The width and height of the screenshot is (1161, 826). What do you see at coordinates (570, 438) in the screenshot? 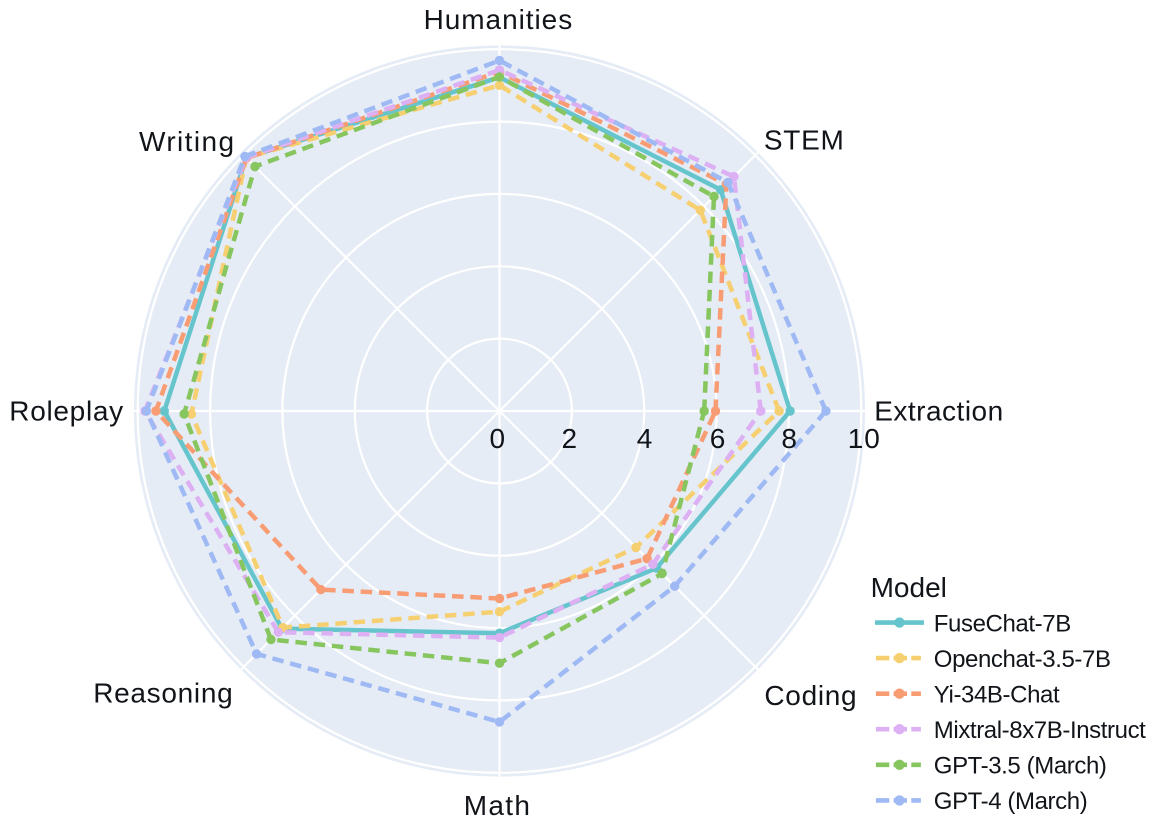
I see `svg-text: 2` at bounding box center [570, 438].